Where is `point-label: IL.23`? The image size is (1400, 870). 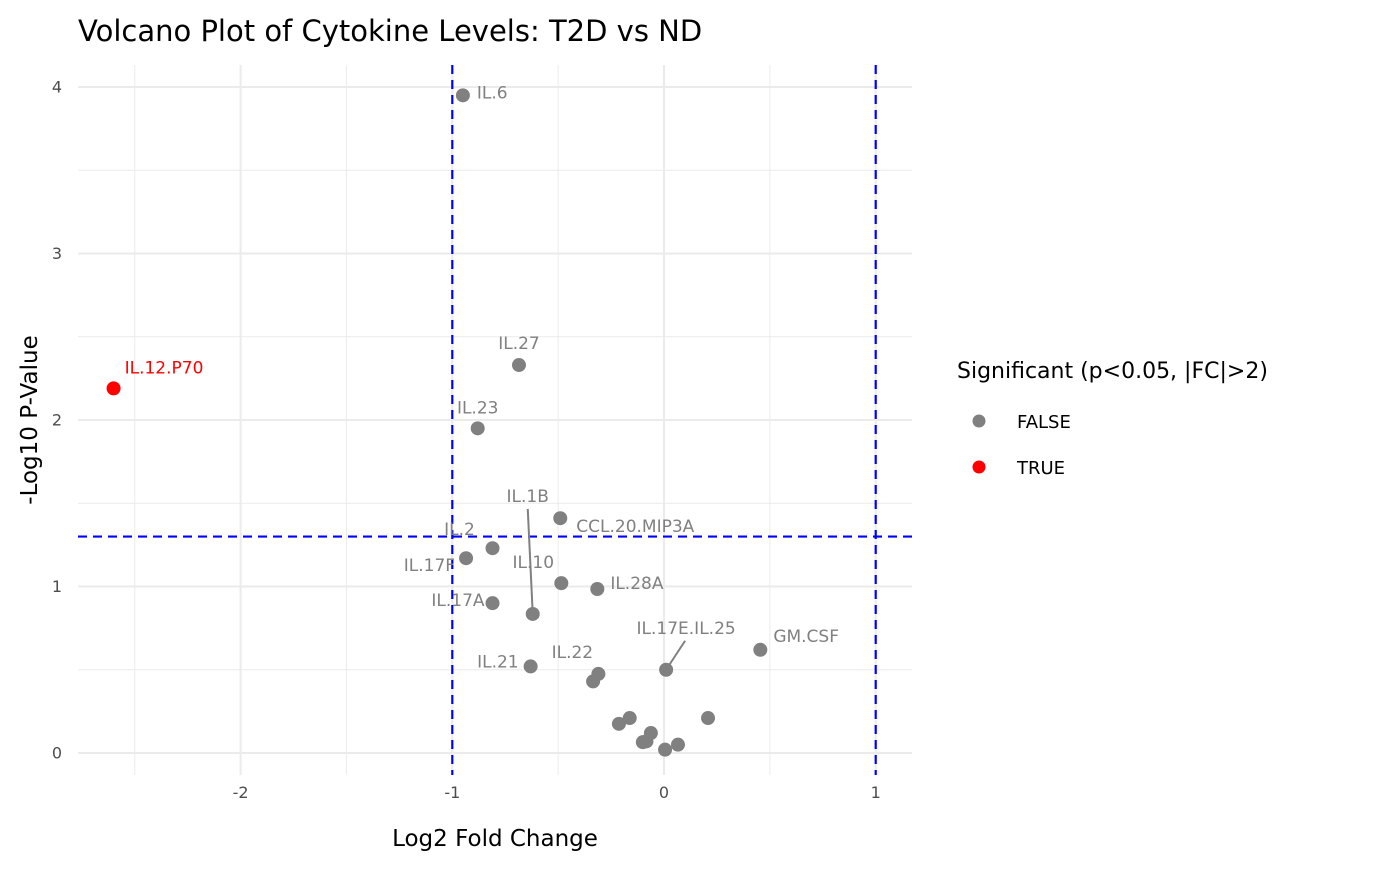
point-label: IL.23 is located at coordinates (478, 408).